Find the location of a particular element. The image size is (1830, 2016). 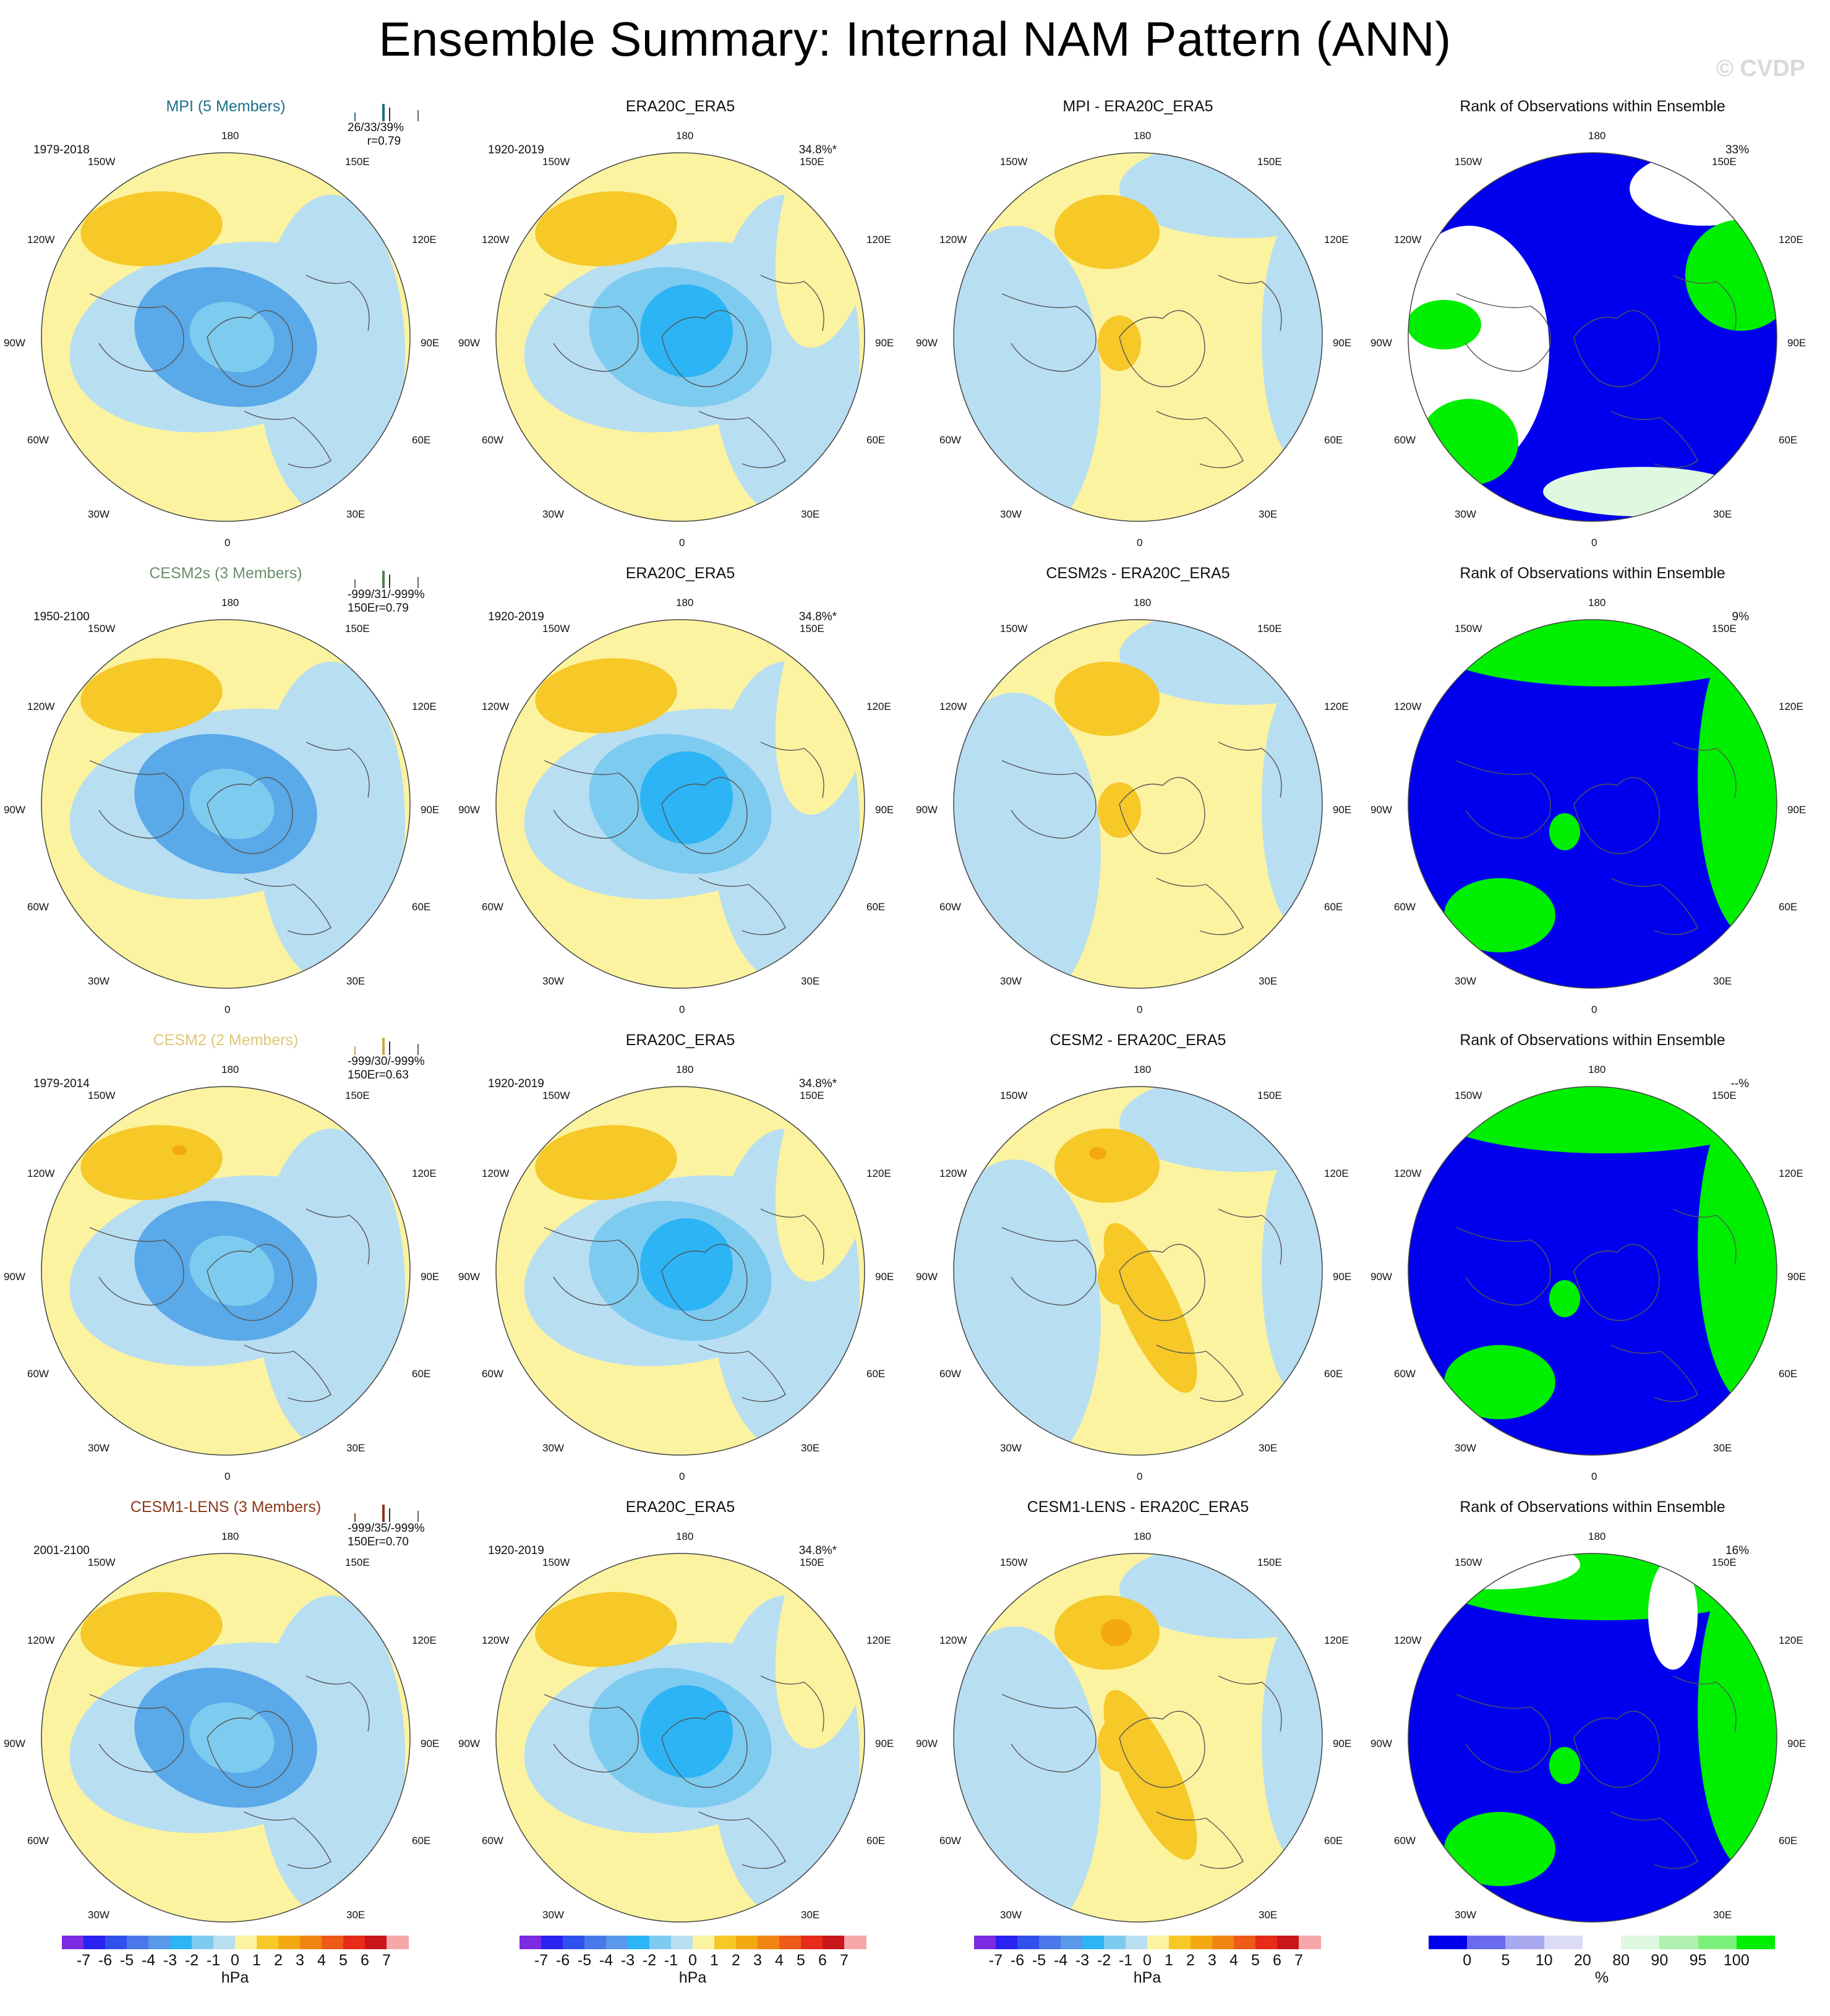

colorbar-tick-label: 0 is located at coordinates (1147, 1960).